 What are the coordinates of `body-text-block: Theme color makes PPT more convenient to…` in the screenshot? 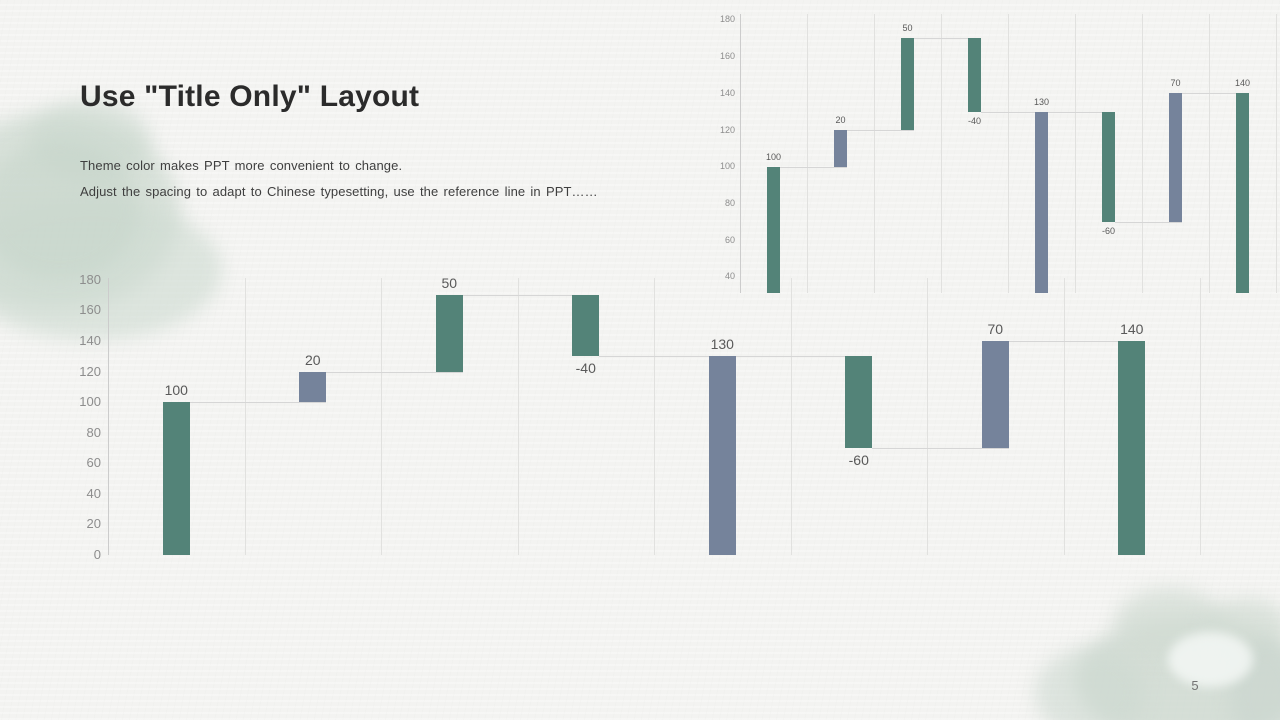 It's located at (339, 184).